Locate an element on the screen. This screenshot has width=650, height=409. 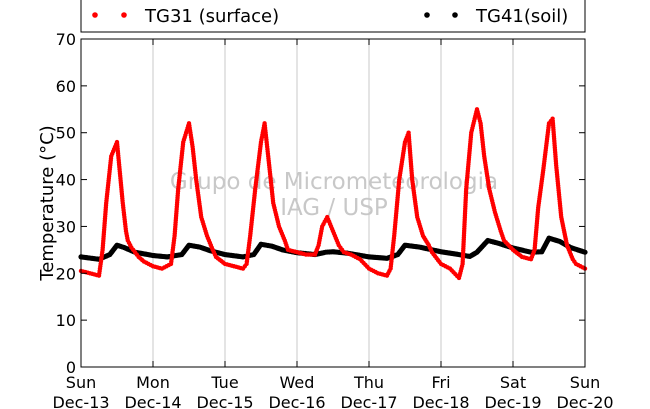
x-tick-label-date: Dec-17 is located at coordinates (368, 401).